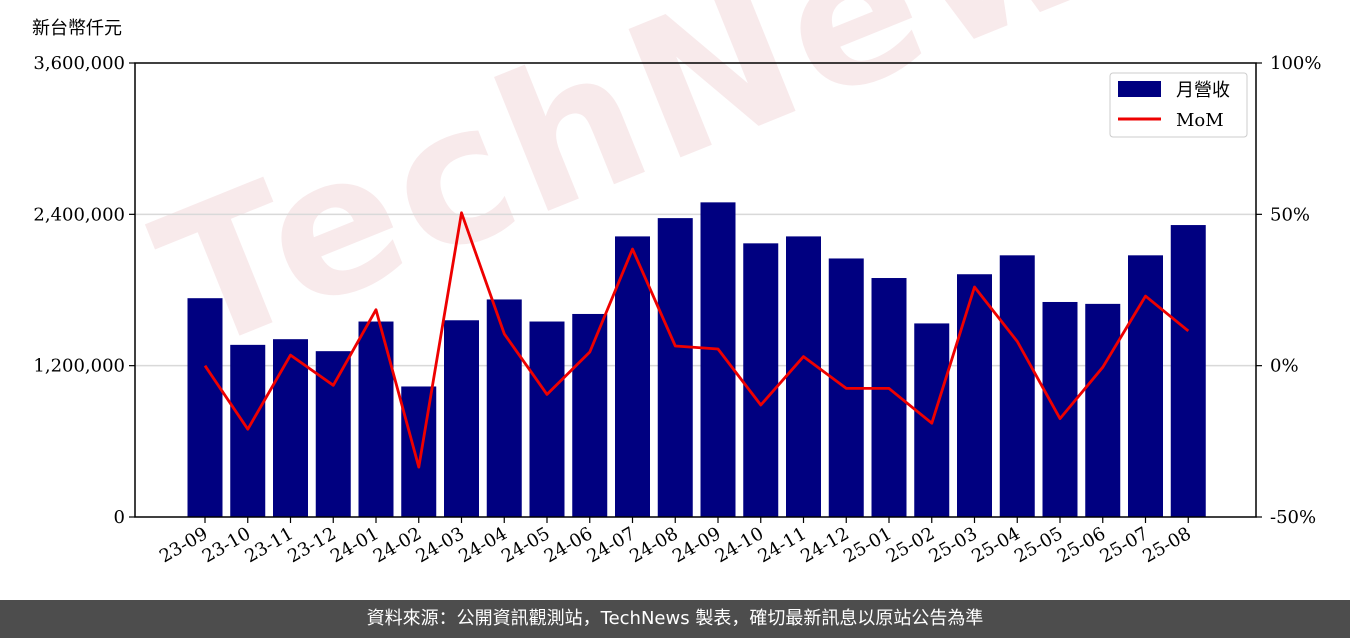 The height and width of the screenshot is (638, 1350). I want to click on left-y-axis: 0 1,200,000 2,400,000 3,600,000, so click(84, 290).